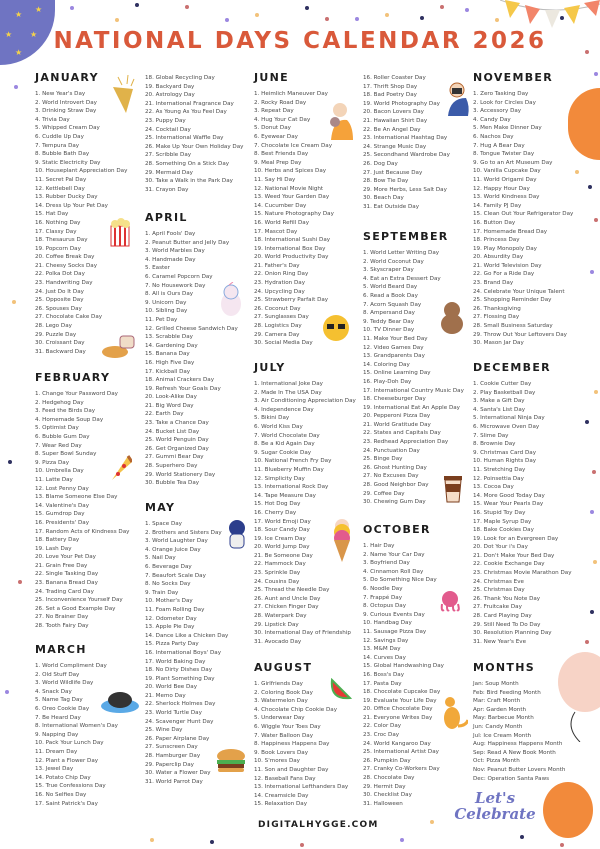  What do you see at coordinates (67, 760) in the screenshot?
I see `list-item: 12. Plant a Flower Day` at bounding box center [67, 760].